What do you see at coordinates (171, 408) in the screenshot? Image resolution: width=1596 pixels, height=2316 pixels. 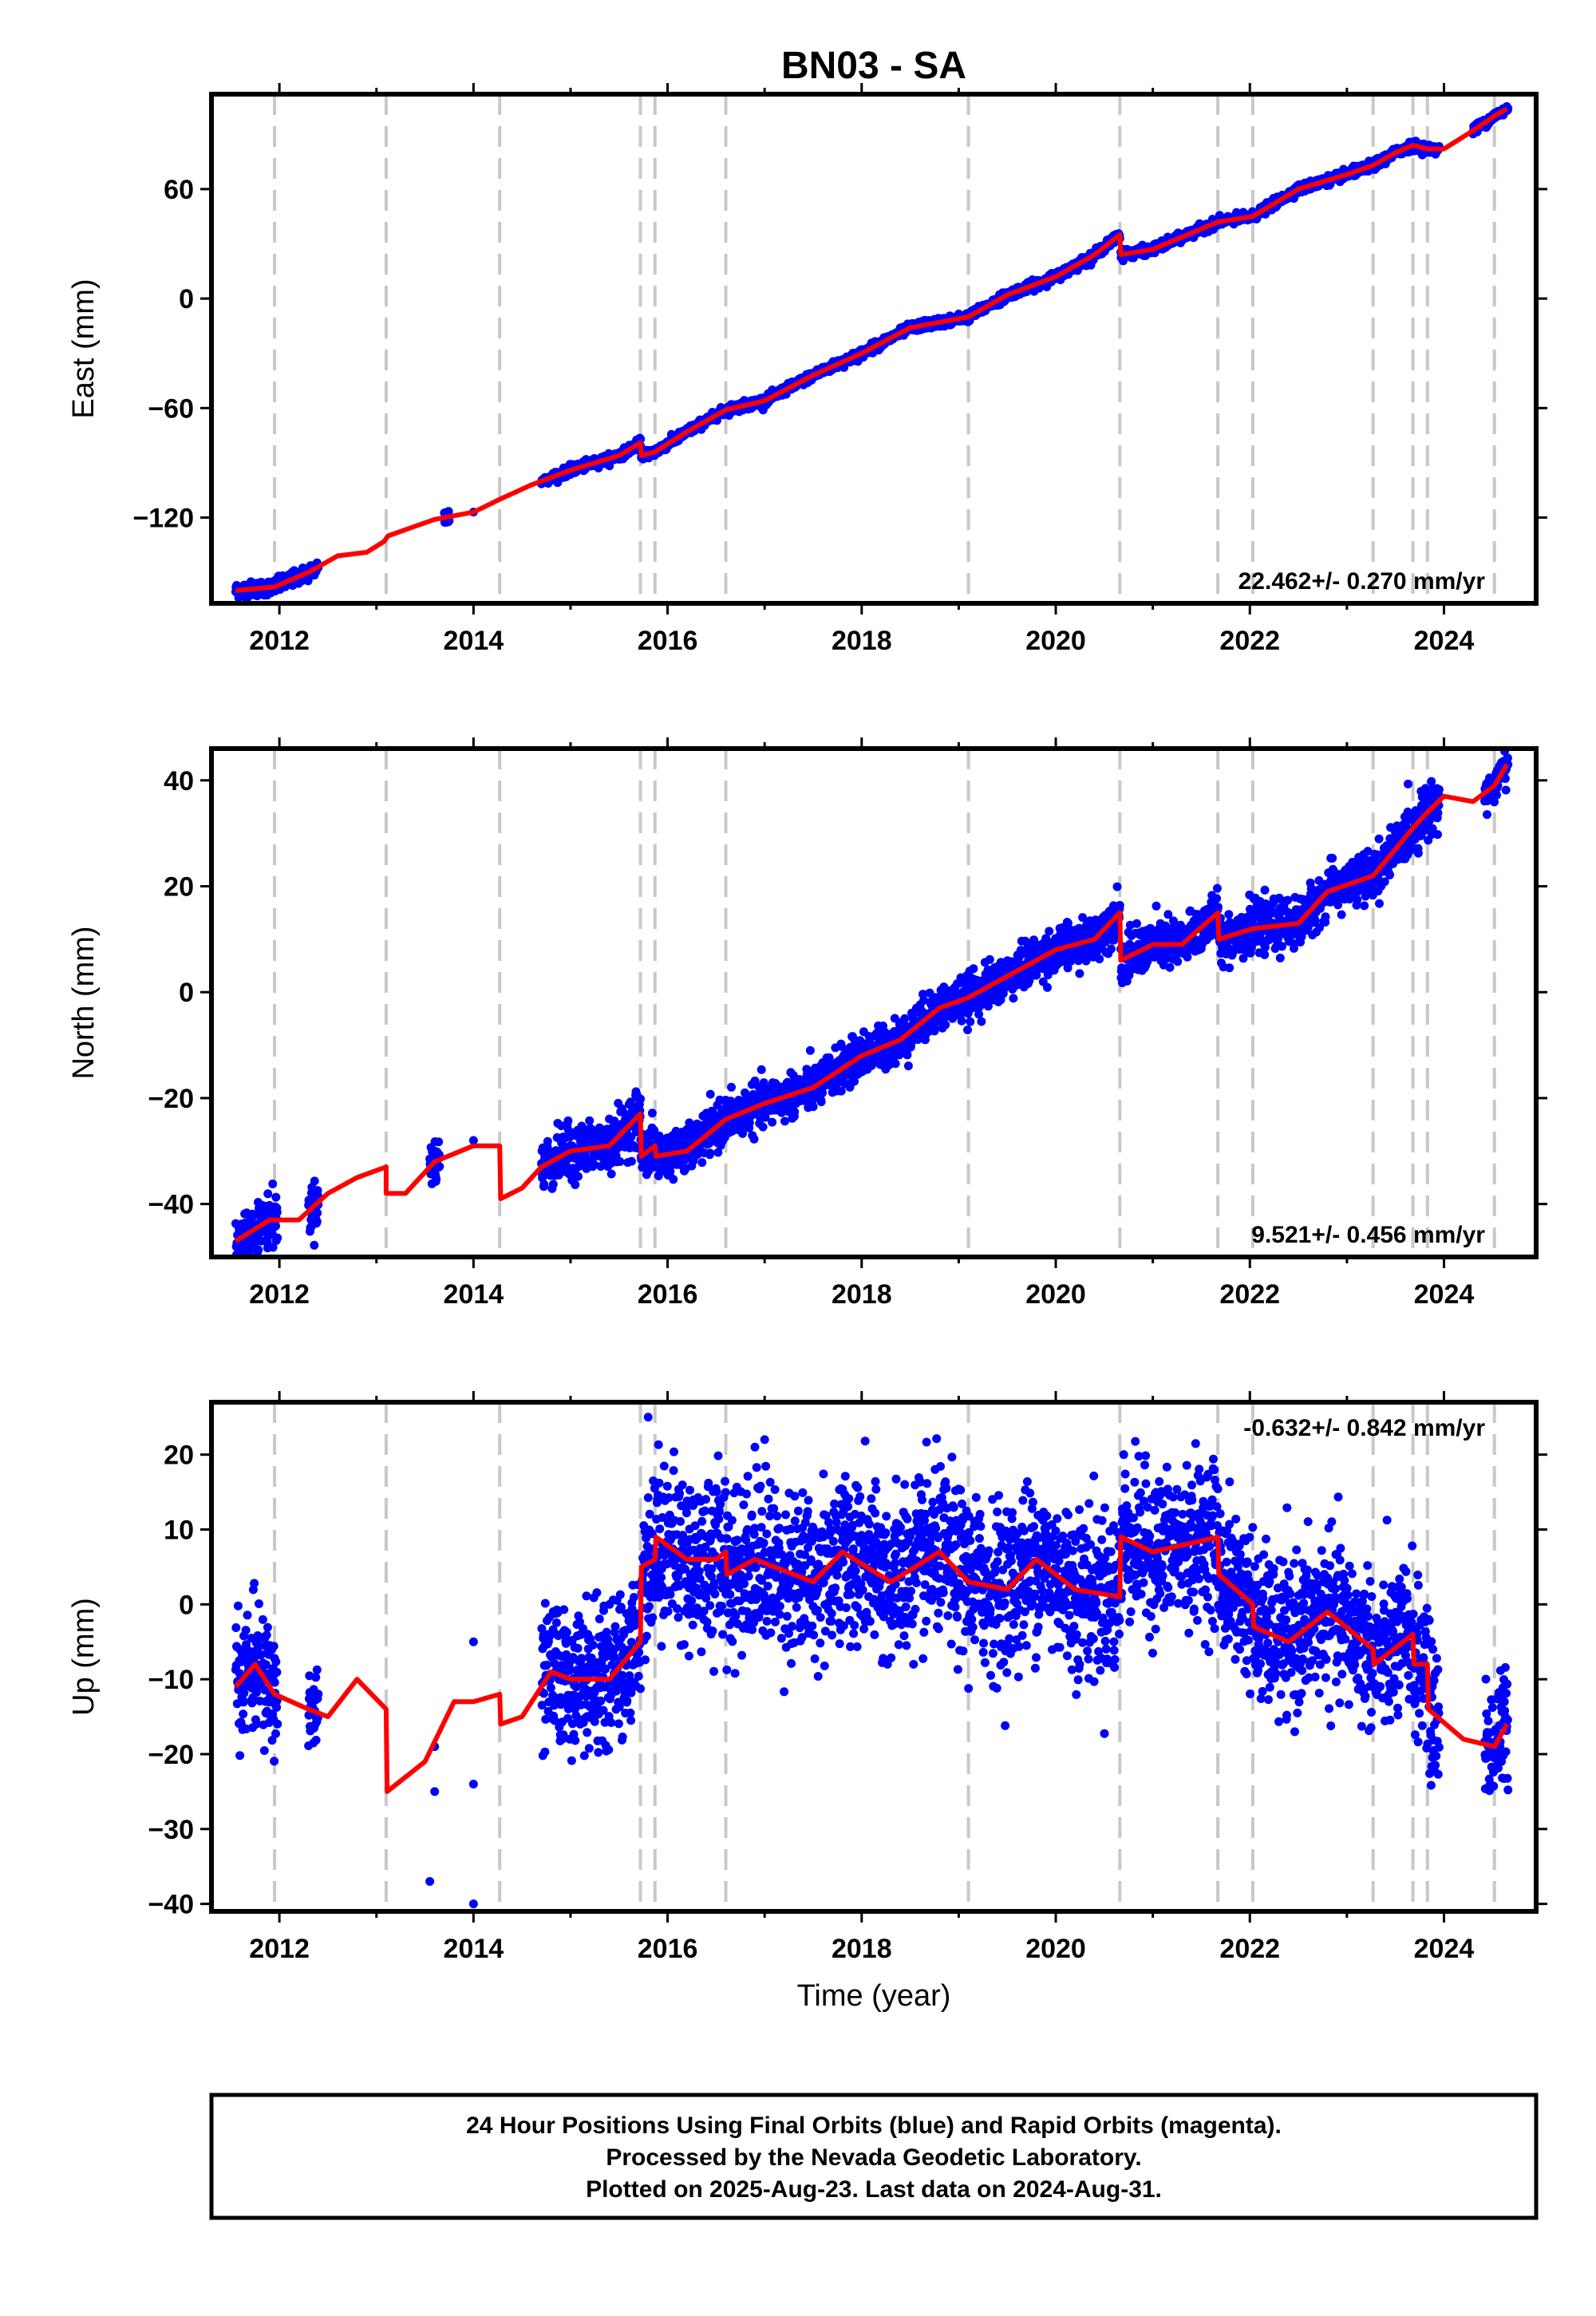 I see `y-tick-label: −60` at bounding box center [171, 408].